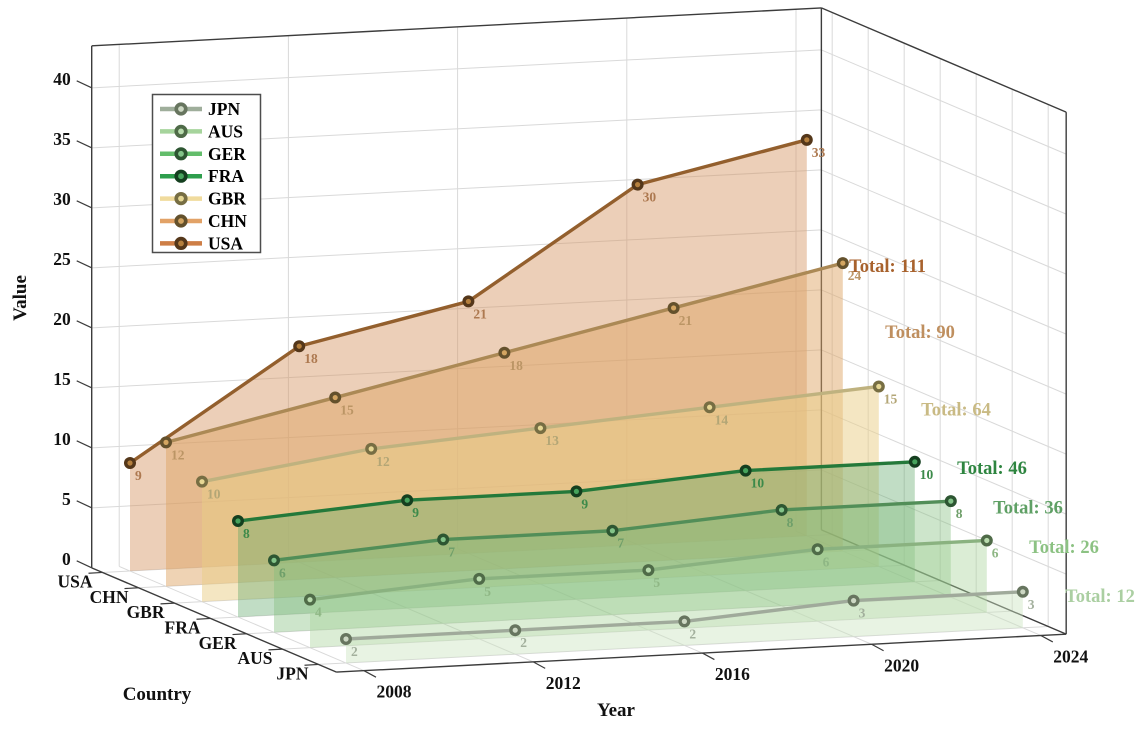 Image resolution: width=1144 pixels, height=730 pixels. I want to click on value-label-USA: 9, so click(138, 475).